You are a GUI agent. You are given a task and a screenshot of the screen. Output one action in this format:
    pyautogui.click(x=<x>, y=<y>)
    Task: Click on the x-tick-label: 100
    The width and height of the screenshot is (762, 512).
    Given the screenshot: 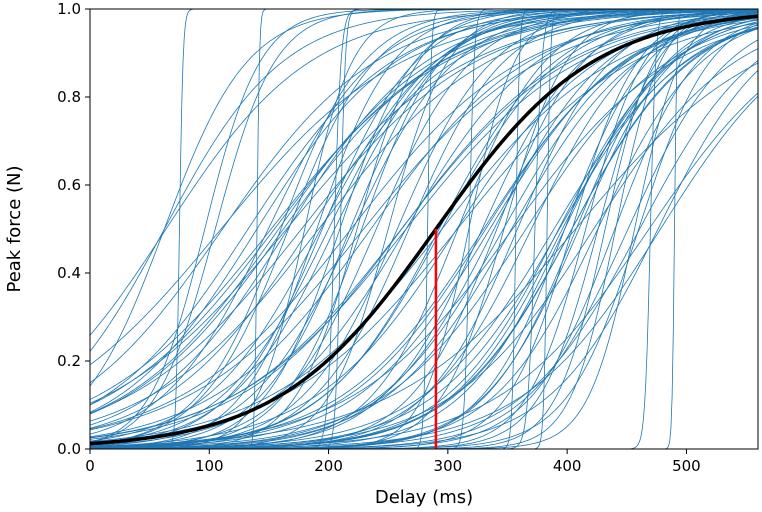 What is the action you would take?
    pyautogui.click(x=209, y=466)
    